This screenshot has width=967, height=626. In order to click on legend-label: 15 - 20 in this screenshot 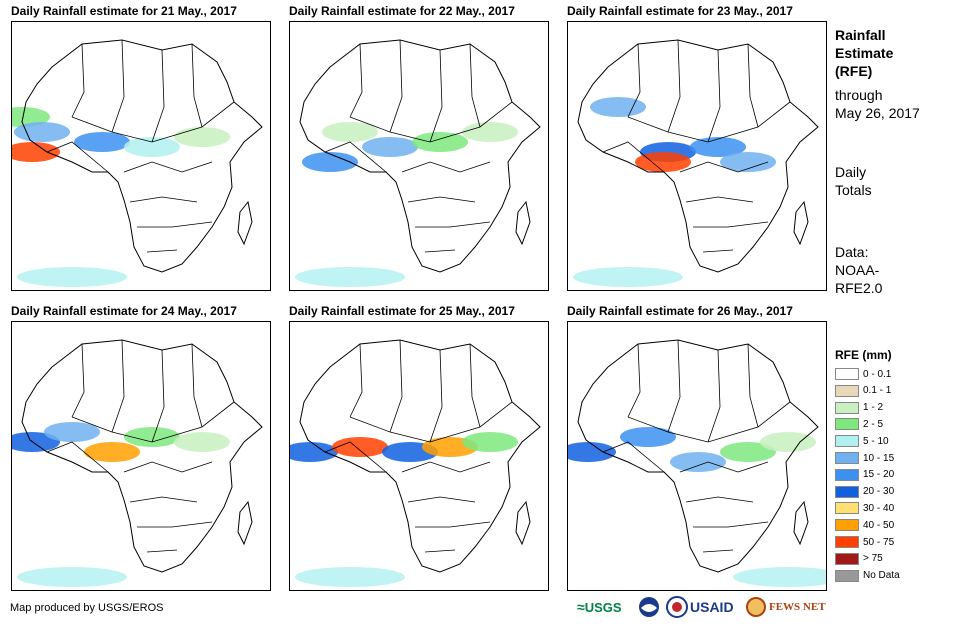, I will do `click(879, 475)`.